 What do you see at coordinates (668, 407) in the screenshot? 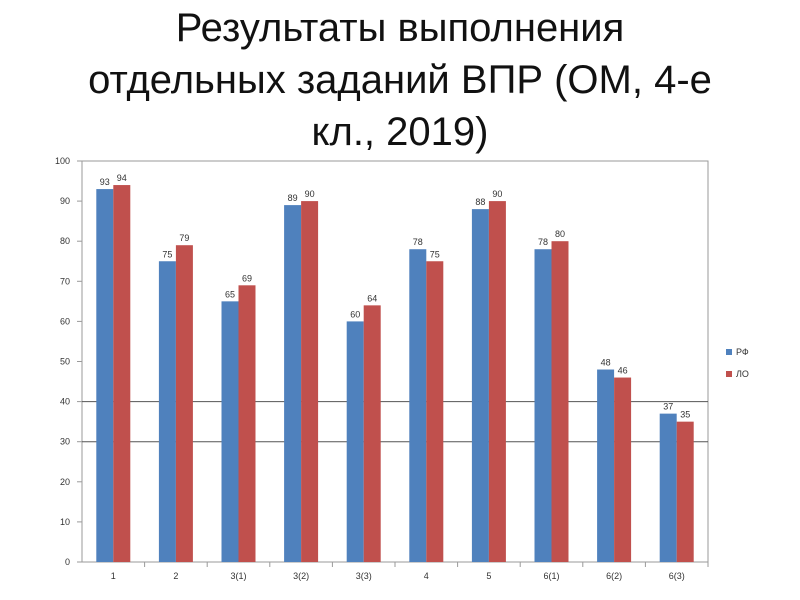
I see `data-label: 37` at bounding box center [668, 407].